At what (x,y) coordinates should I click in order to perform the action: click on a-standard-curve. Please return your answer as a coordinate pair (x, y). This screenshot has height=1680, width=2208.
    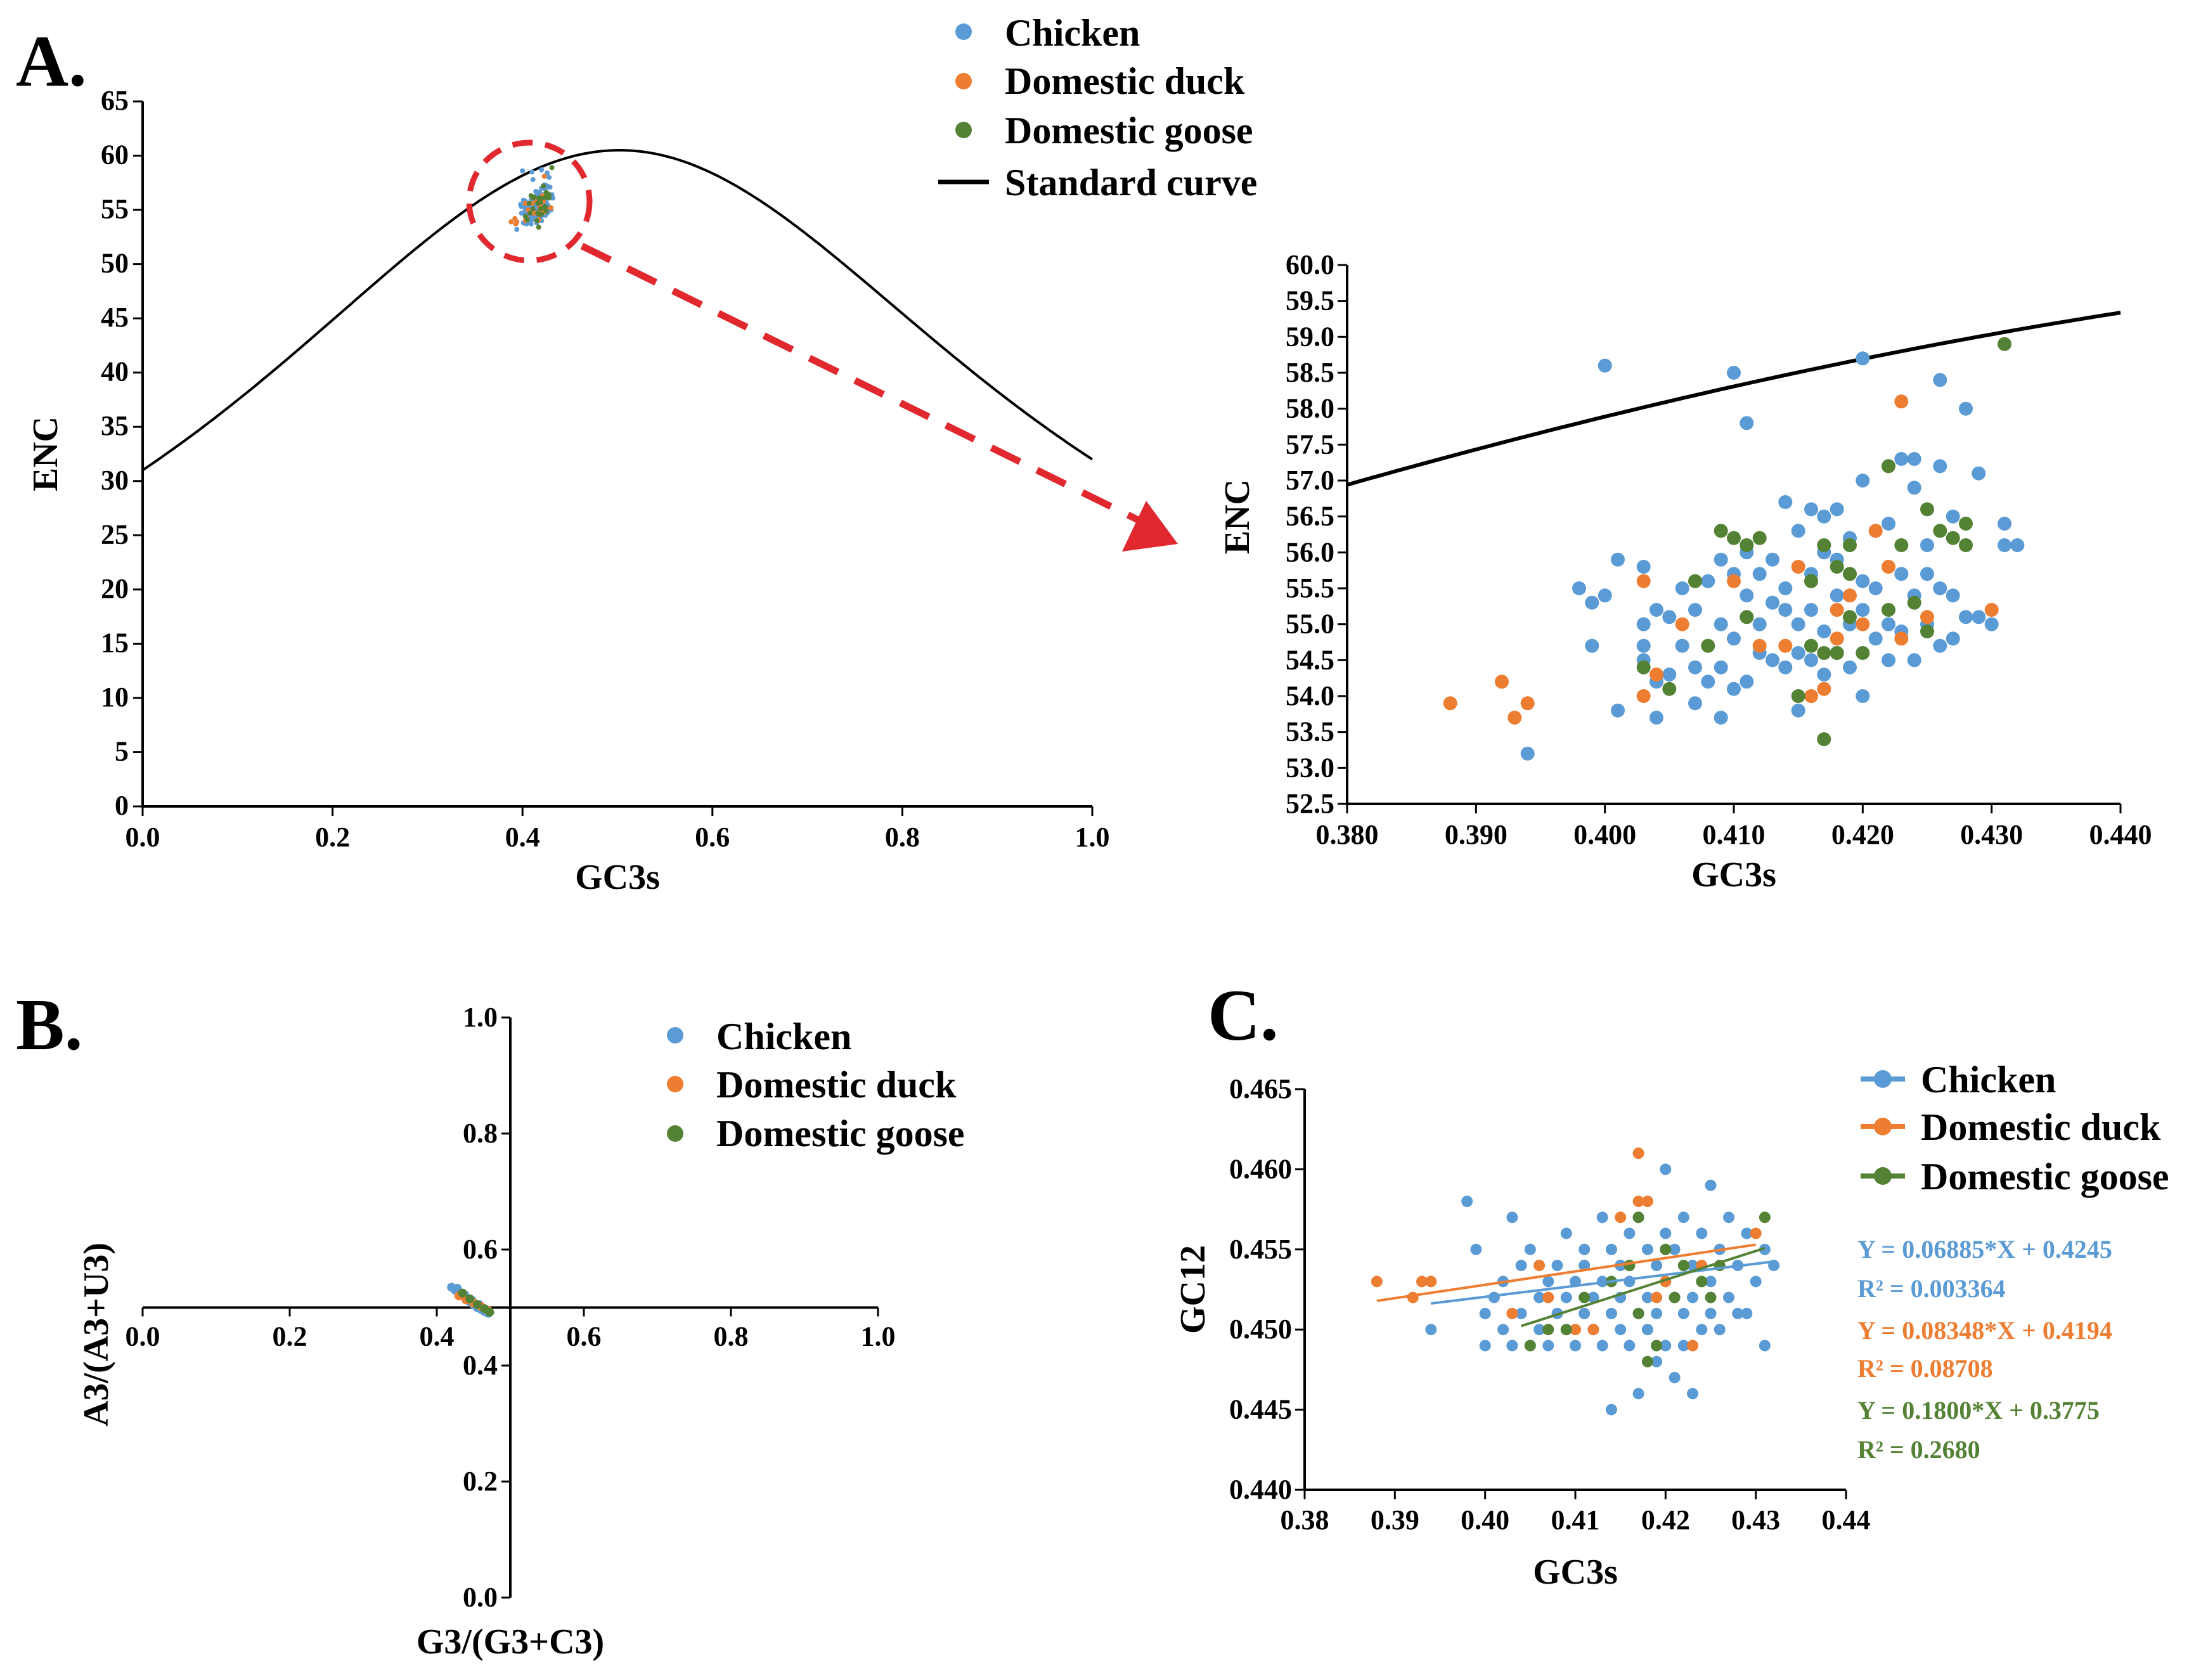
    Looking at the image, I should click on (617, 310).